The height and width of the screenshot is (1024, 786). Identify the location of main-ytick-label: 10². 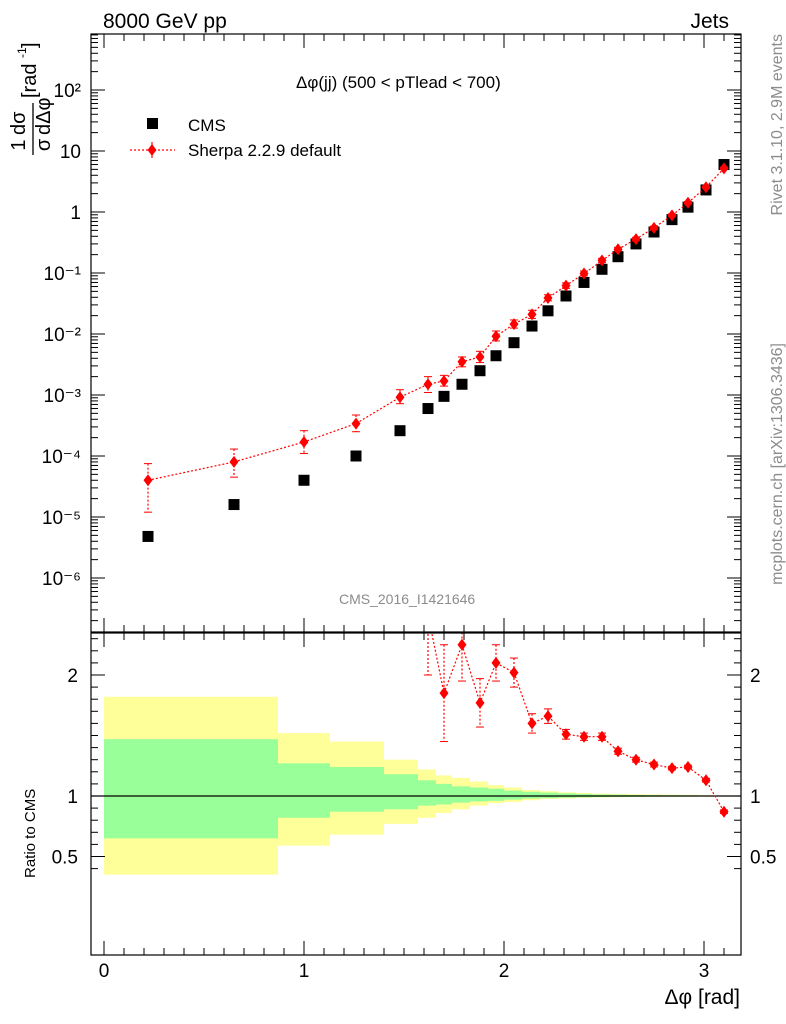
(67, 91).